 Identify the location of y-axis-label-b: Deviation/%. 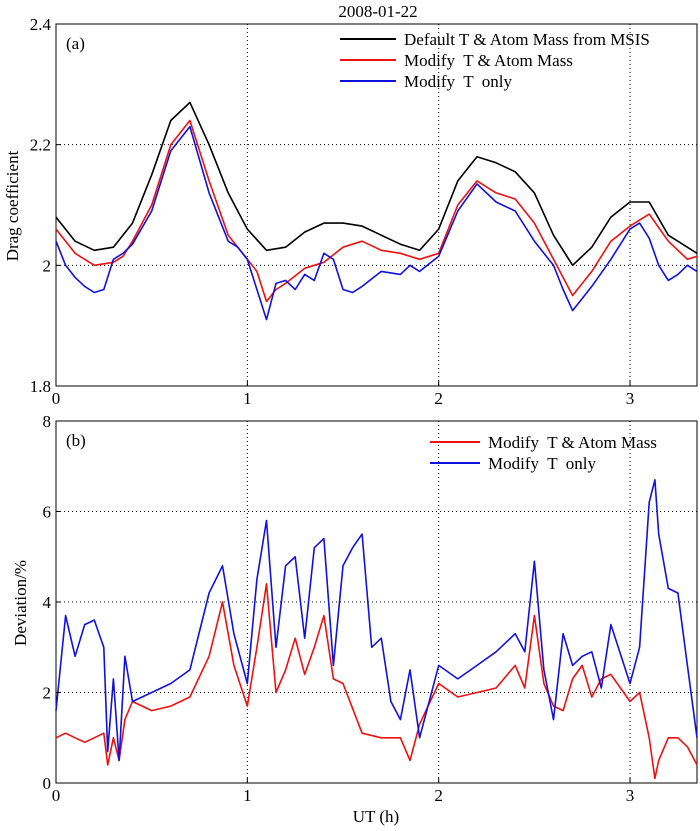
(20, 603).